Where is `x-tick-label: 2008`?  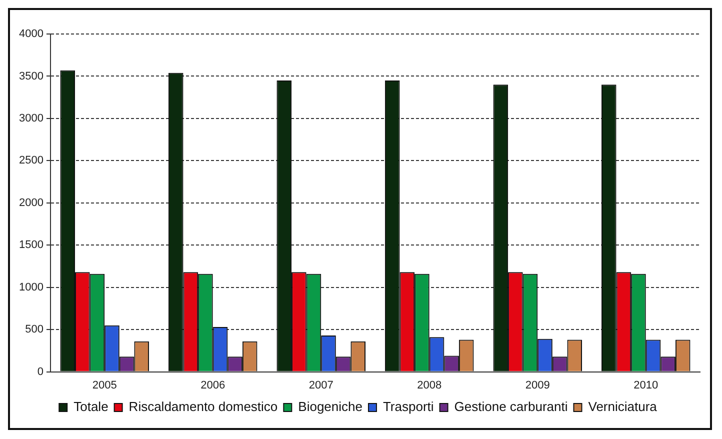
x-tick-label: 2008 is located at coordinates (429, 385).